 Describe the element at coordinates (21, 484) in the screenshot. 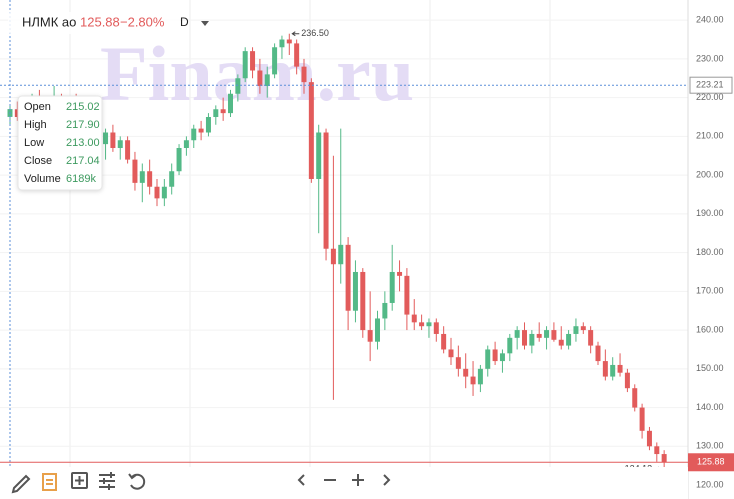

I see `pencil-icon` at that location.